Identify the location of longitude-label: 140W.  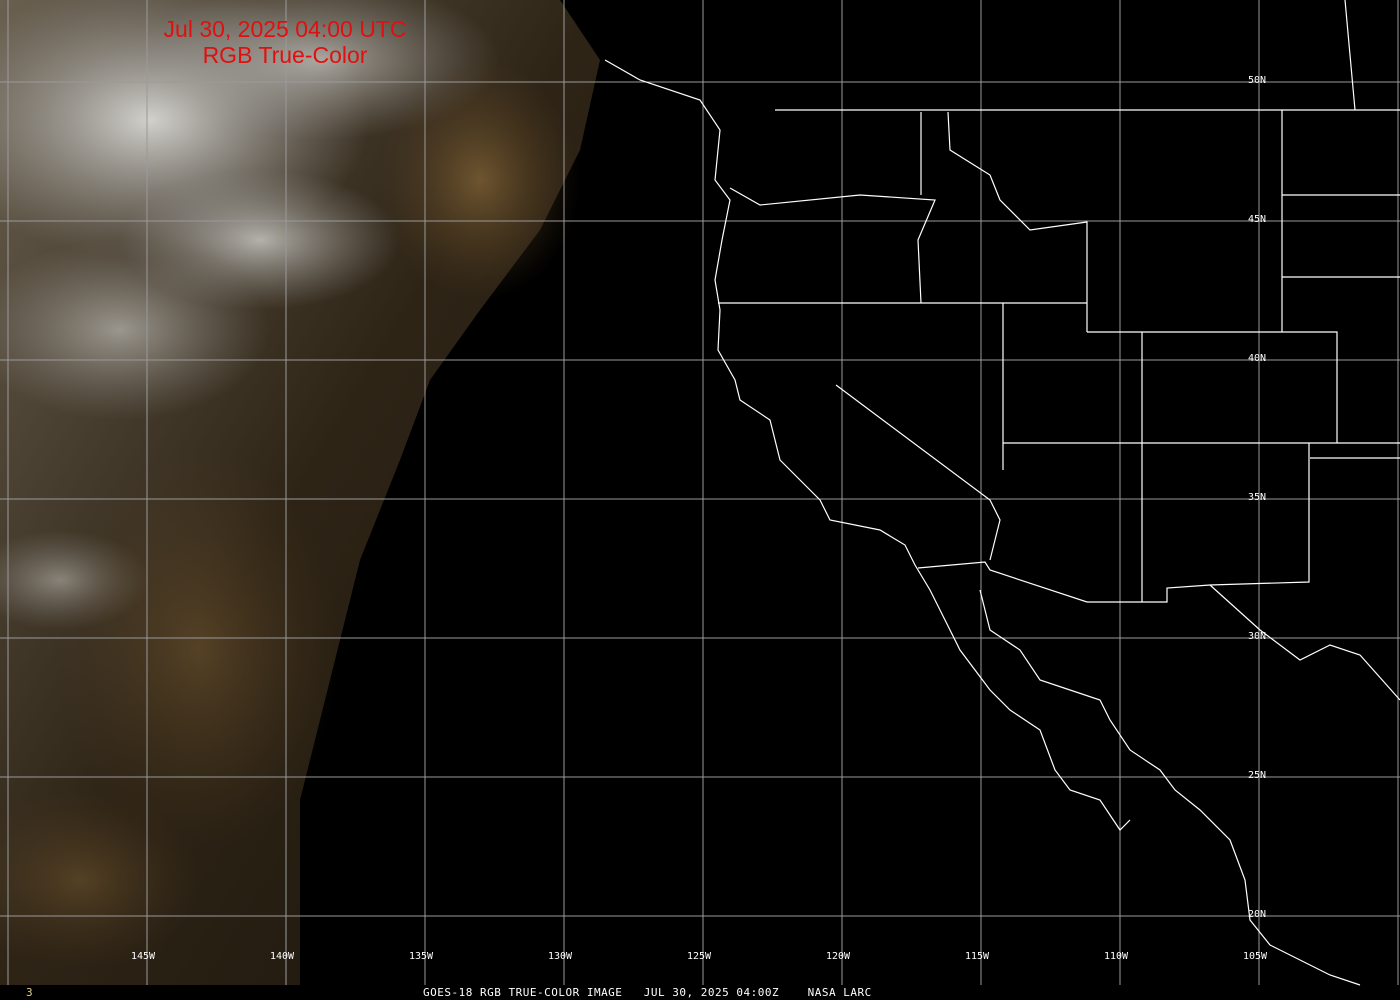
(282, 956).